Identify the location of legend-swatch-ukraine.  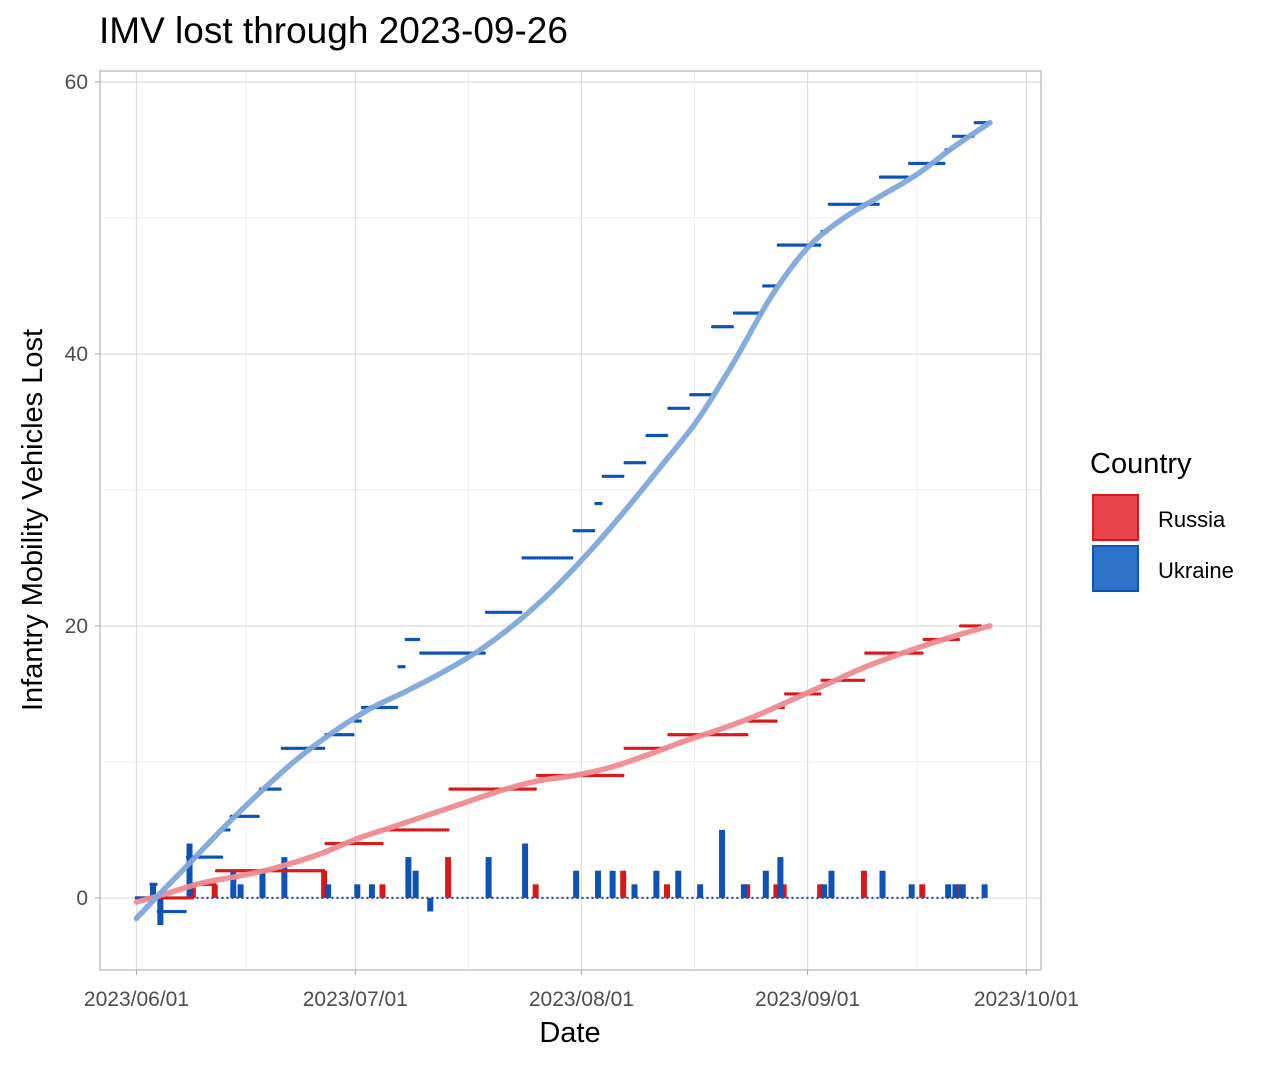
(1115, 568).